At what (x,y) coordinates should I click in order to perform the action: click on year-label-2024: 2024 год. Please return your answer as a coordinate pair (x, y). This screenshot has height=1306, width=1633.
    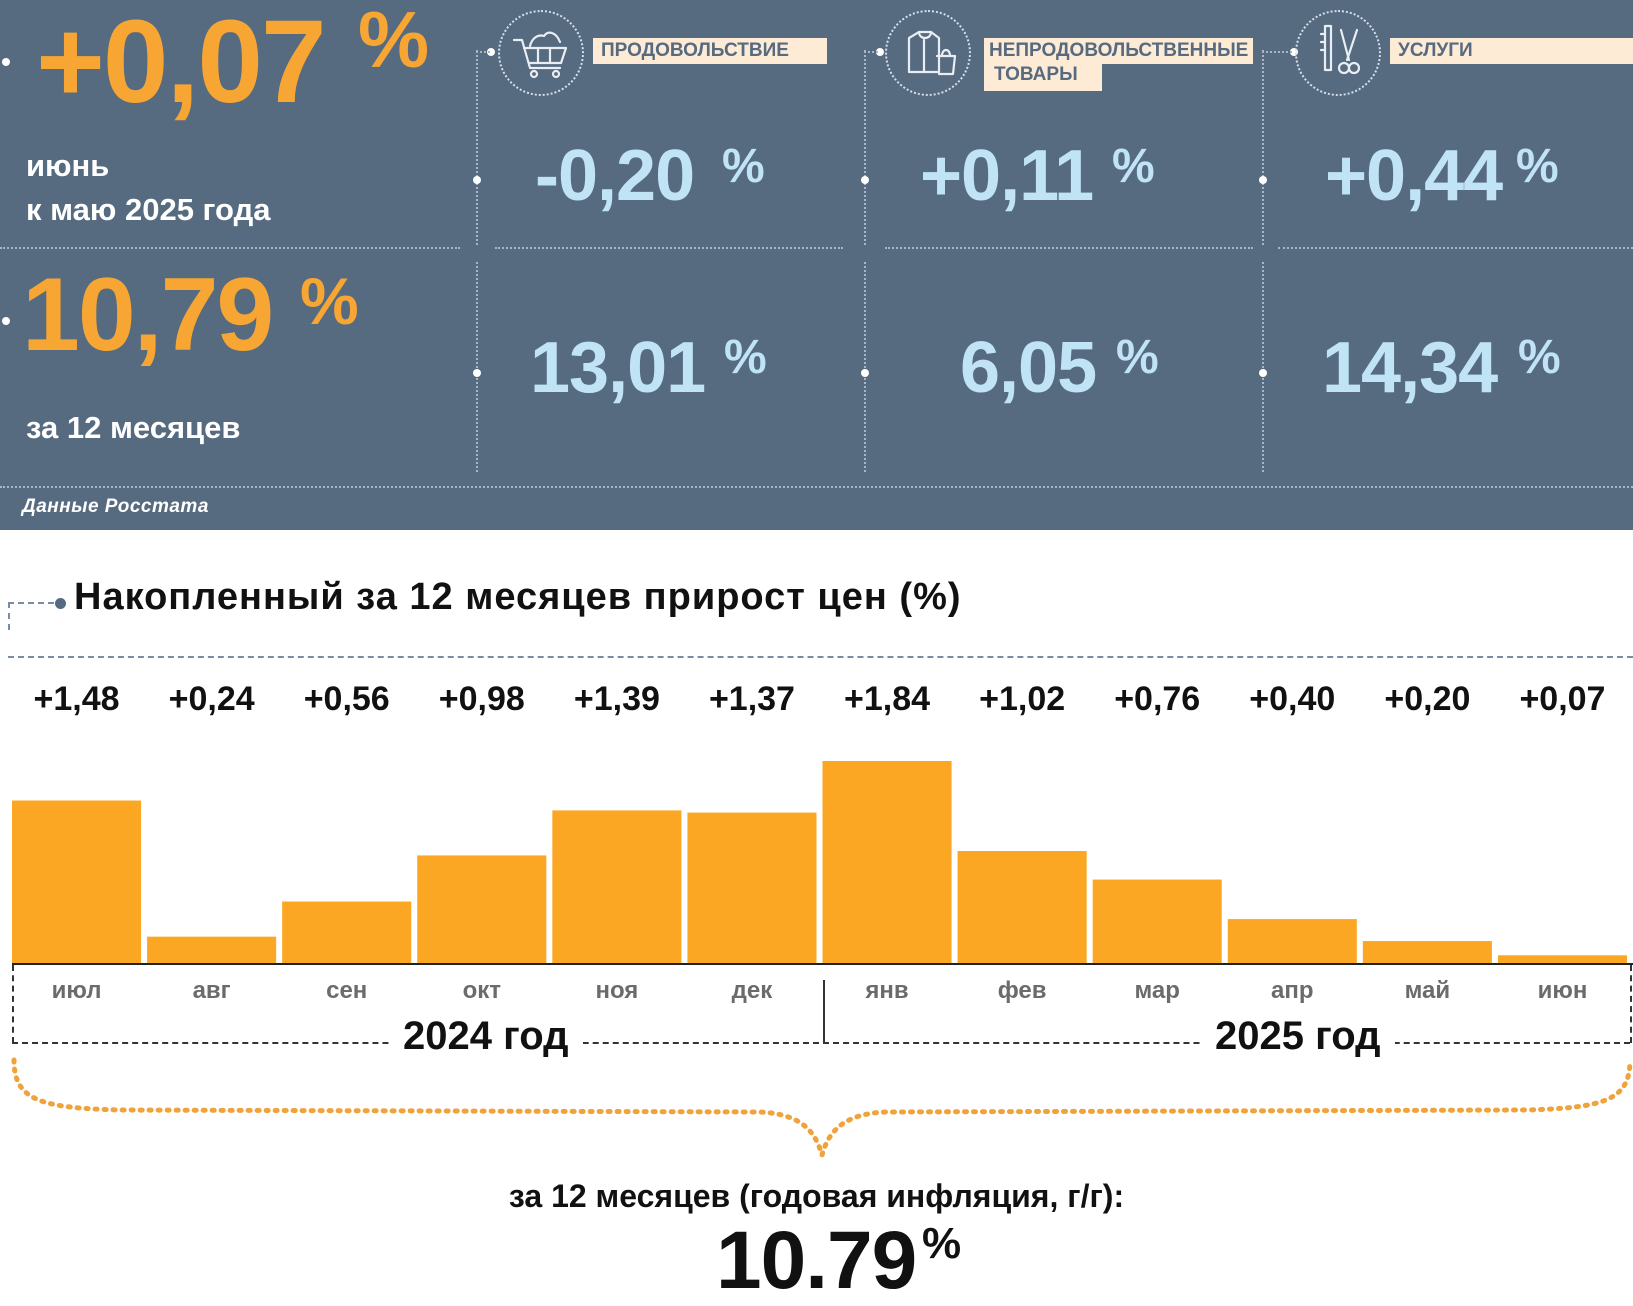
    Looking at the image, I should click on (486, 1036).